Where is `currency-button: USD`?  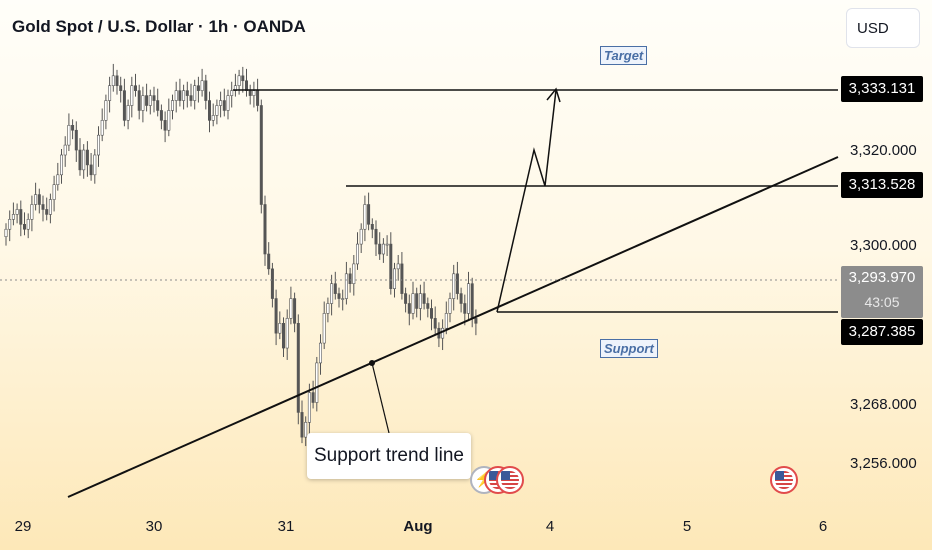 currency-button: USD is located at coordinates (883, 28).